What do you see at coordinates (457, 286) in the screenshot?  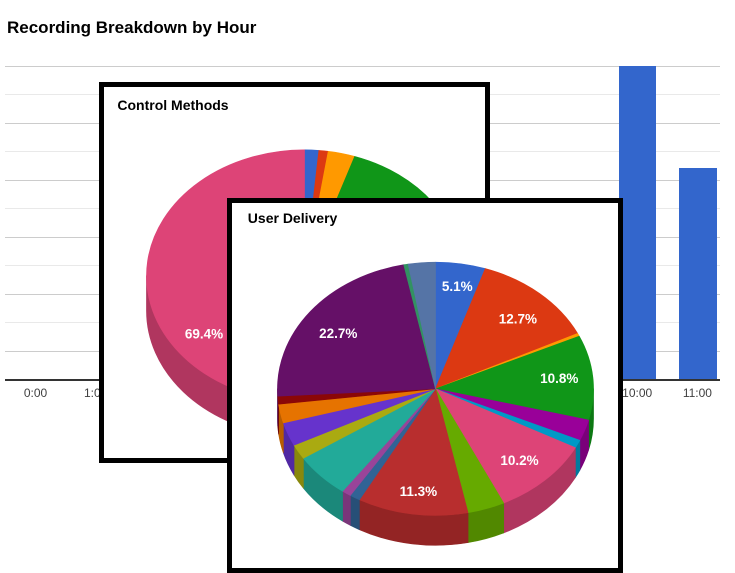 I see `svg-text: 5.1%` at bounding box center [457, 286].